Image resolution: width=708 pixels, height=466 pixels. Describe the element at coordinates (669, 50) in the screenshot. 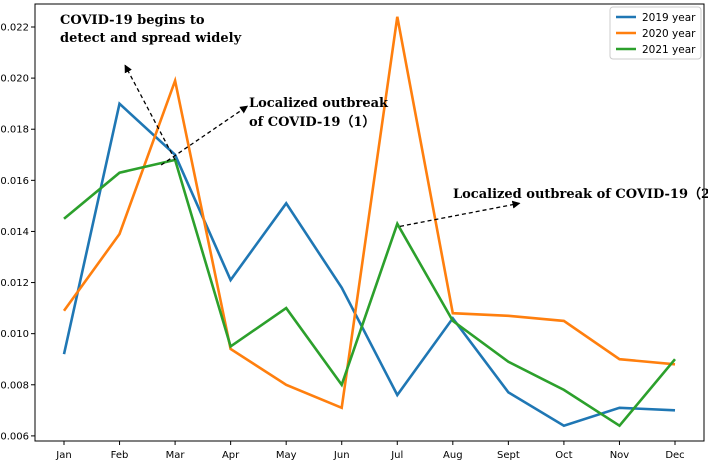

I see `legend-label: 2021 year` at that location.